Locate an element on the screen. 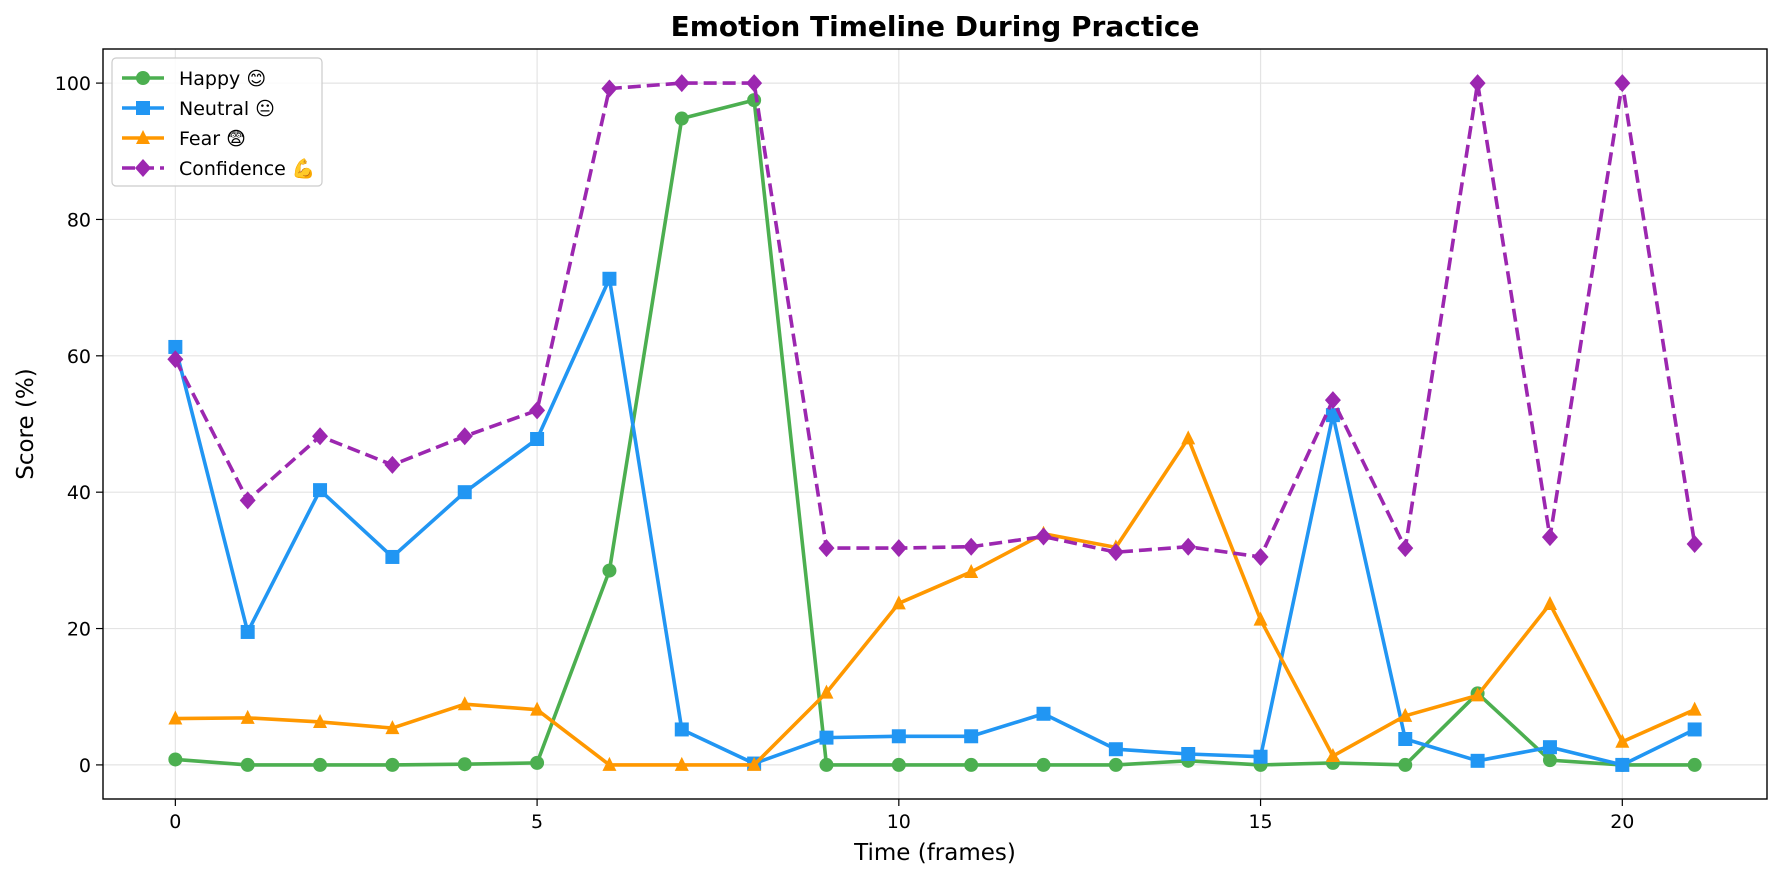 The width and height of the screenshot is (1782, 880). legend-item: Fear 😨 is located at coordinates (184, 139).